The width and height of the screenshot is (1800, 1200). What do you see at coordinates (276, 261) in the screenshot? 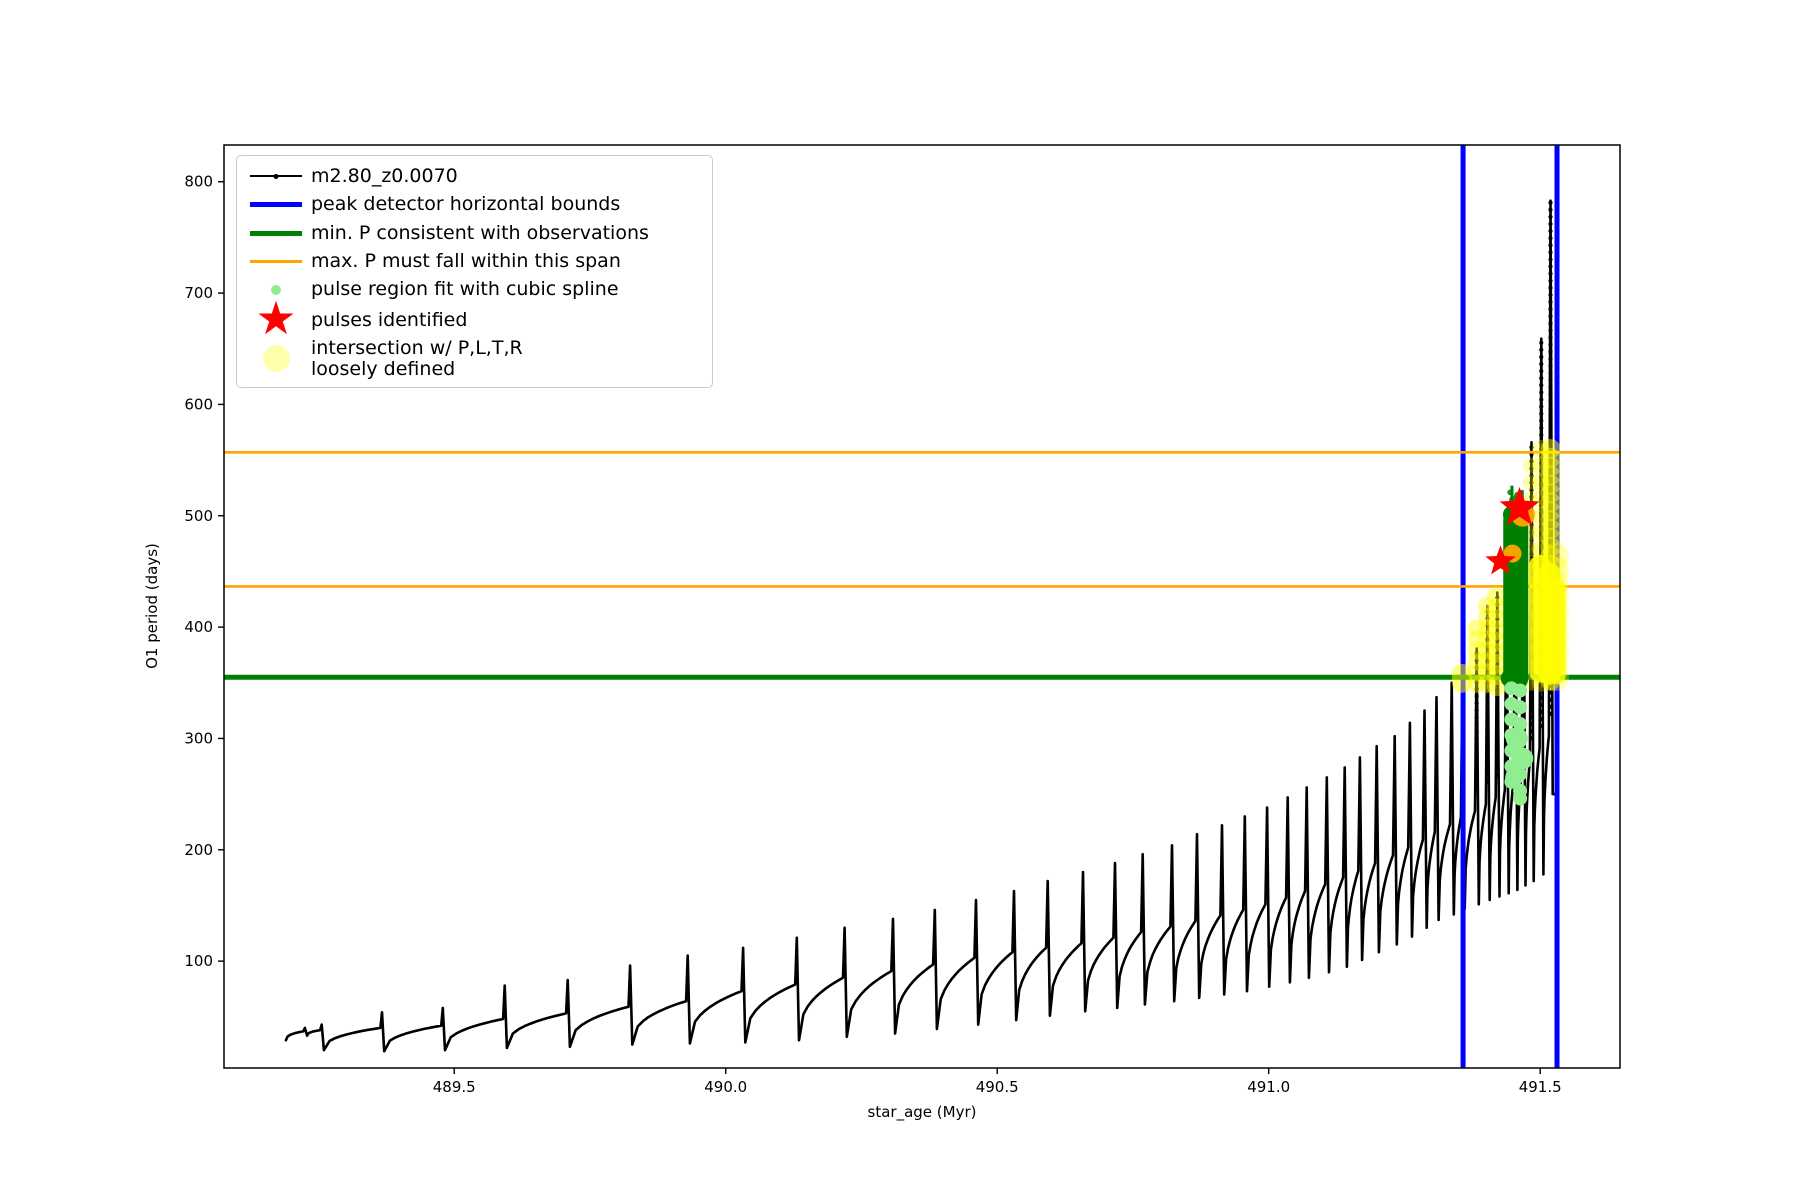
I see `orange-line-icon` at bounding box center [276, 261].